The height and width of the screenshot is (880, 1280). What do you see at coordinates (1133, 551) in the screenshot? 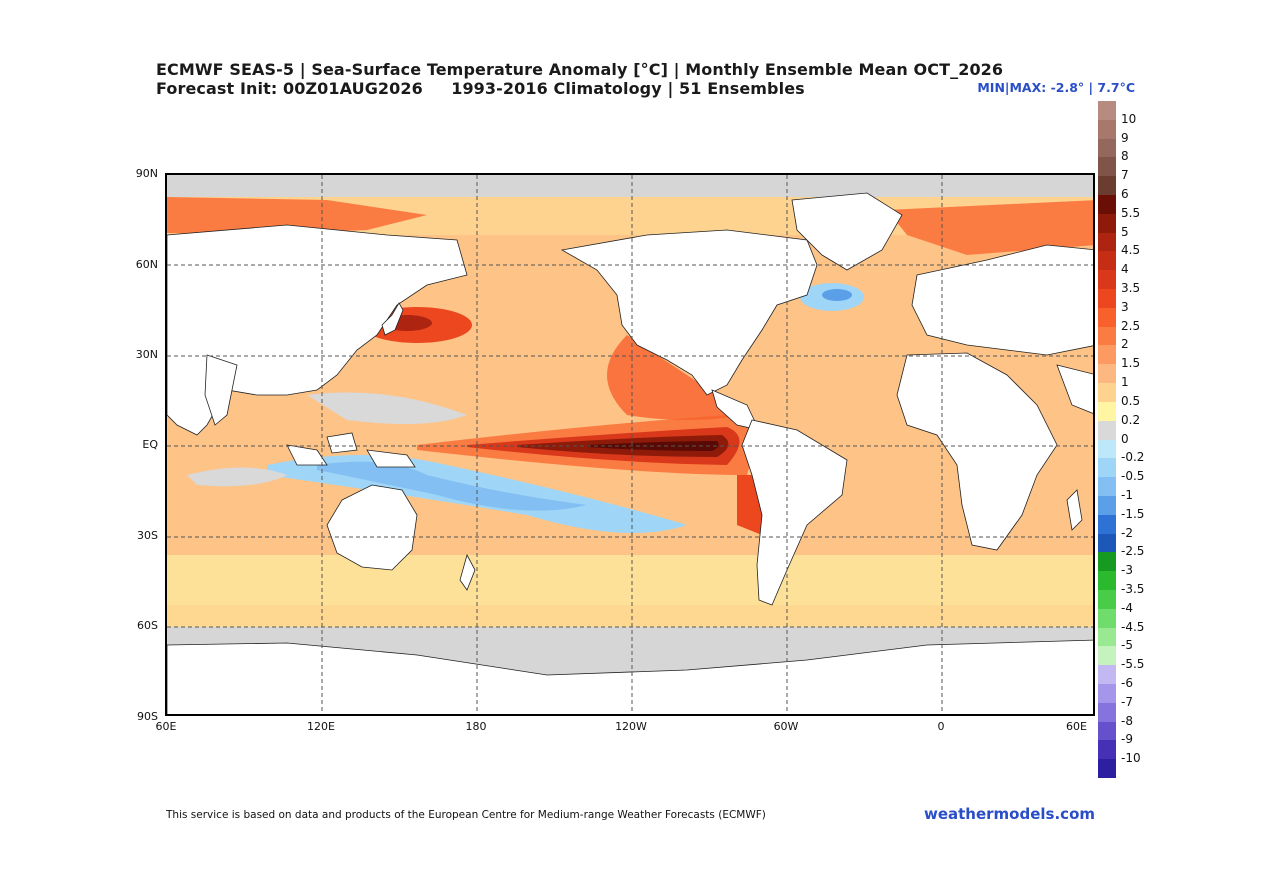
I see `colorbar-label: -2.5` at bounding box center [1133, 551].